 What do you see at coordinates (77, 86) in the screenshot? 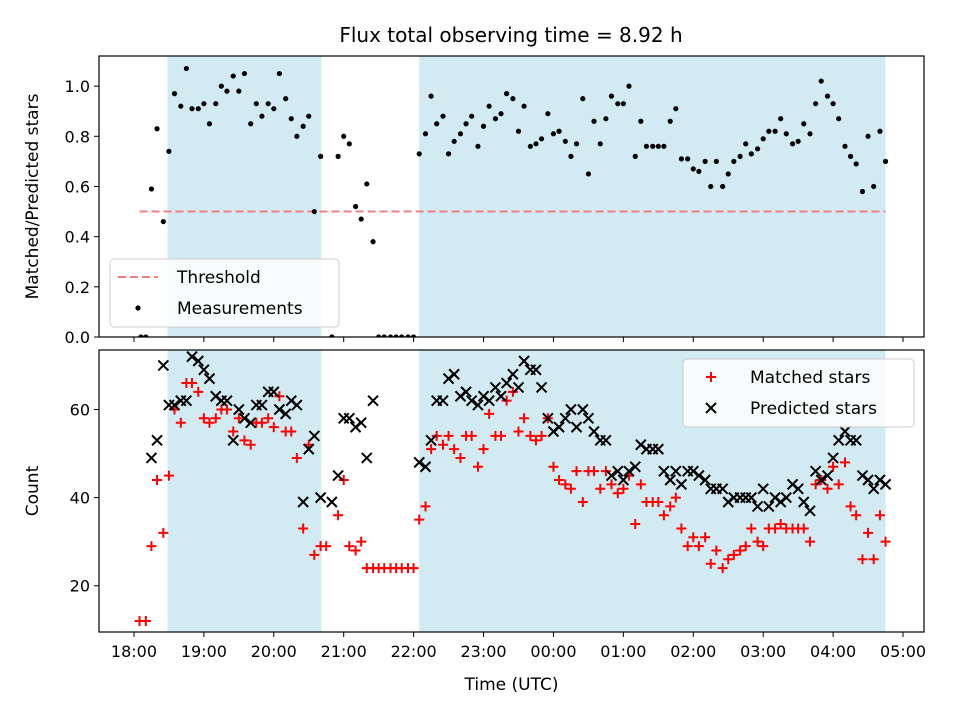
I see `y-tick-label: 1.0` at bounding box center [77, 86].